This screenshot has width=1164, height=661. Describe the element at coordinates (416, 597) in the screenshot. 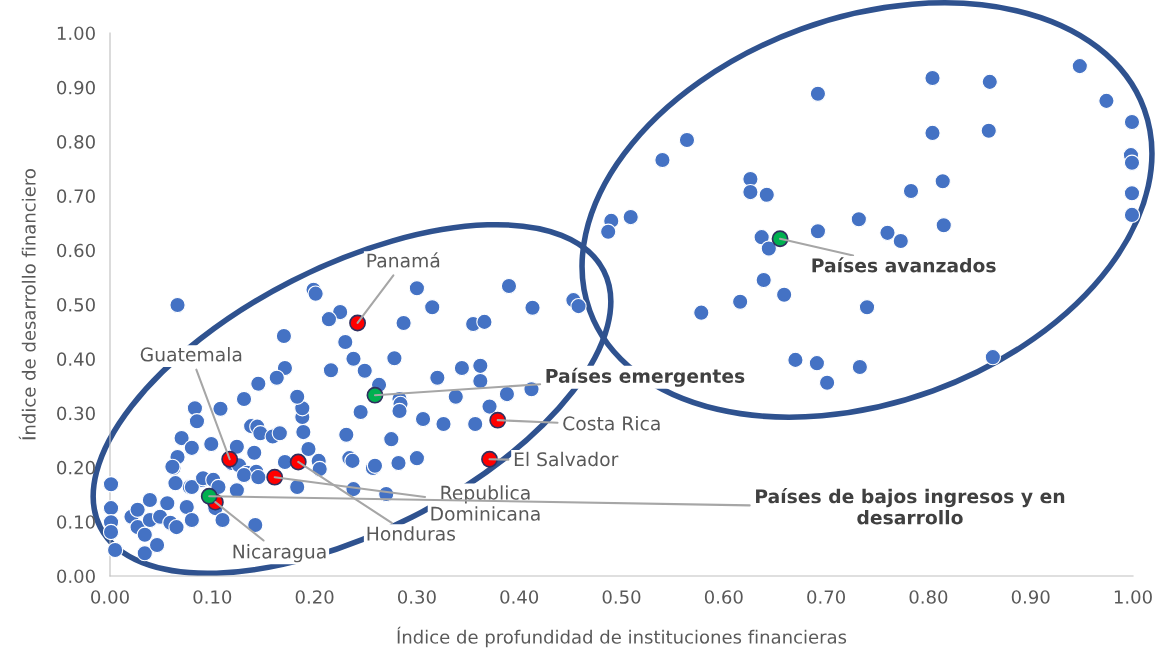

I see `x-tick-label: 0.30` at that location.